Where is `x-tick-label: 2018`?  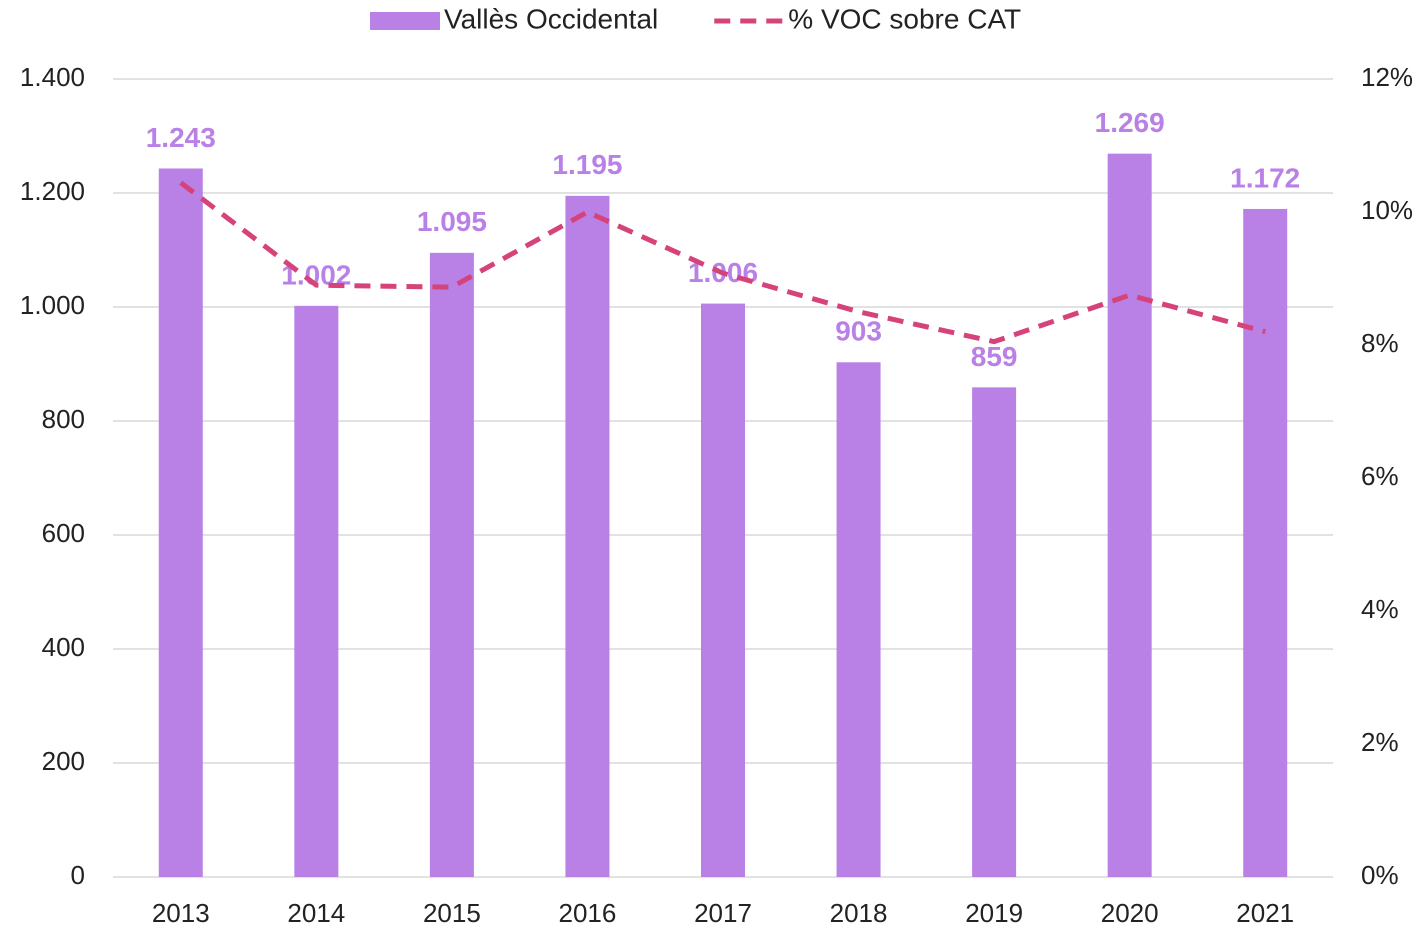 x-tick-label: 2018 is located at coordinates (859, 913).